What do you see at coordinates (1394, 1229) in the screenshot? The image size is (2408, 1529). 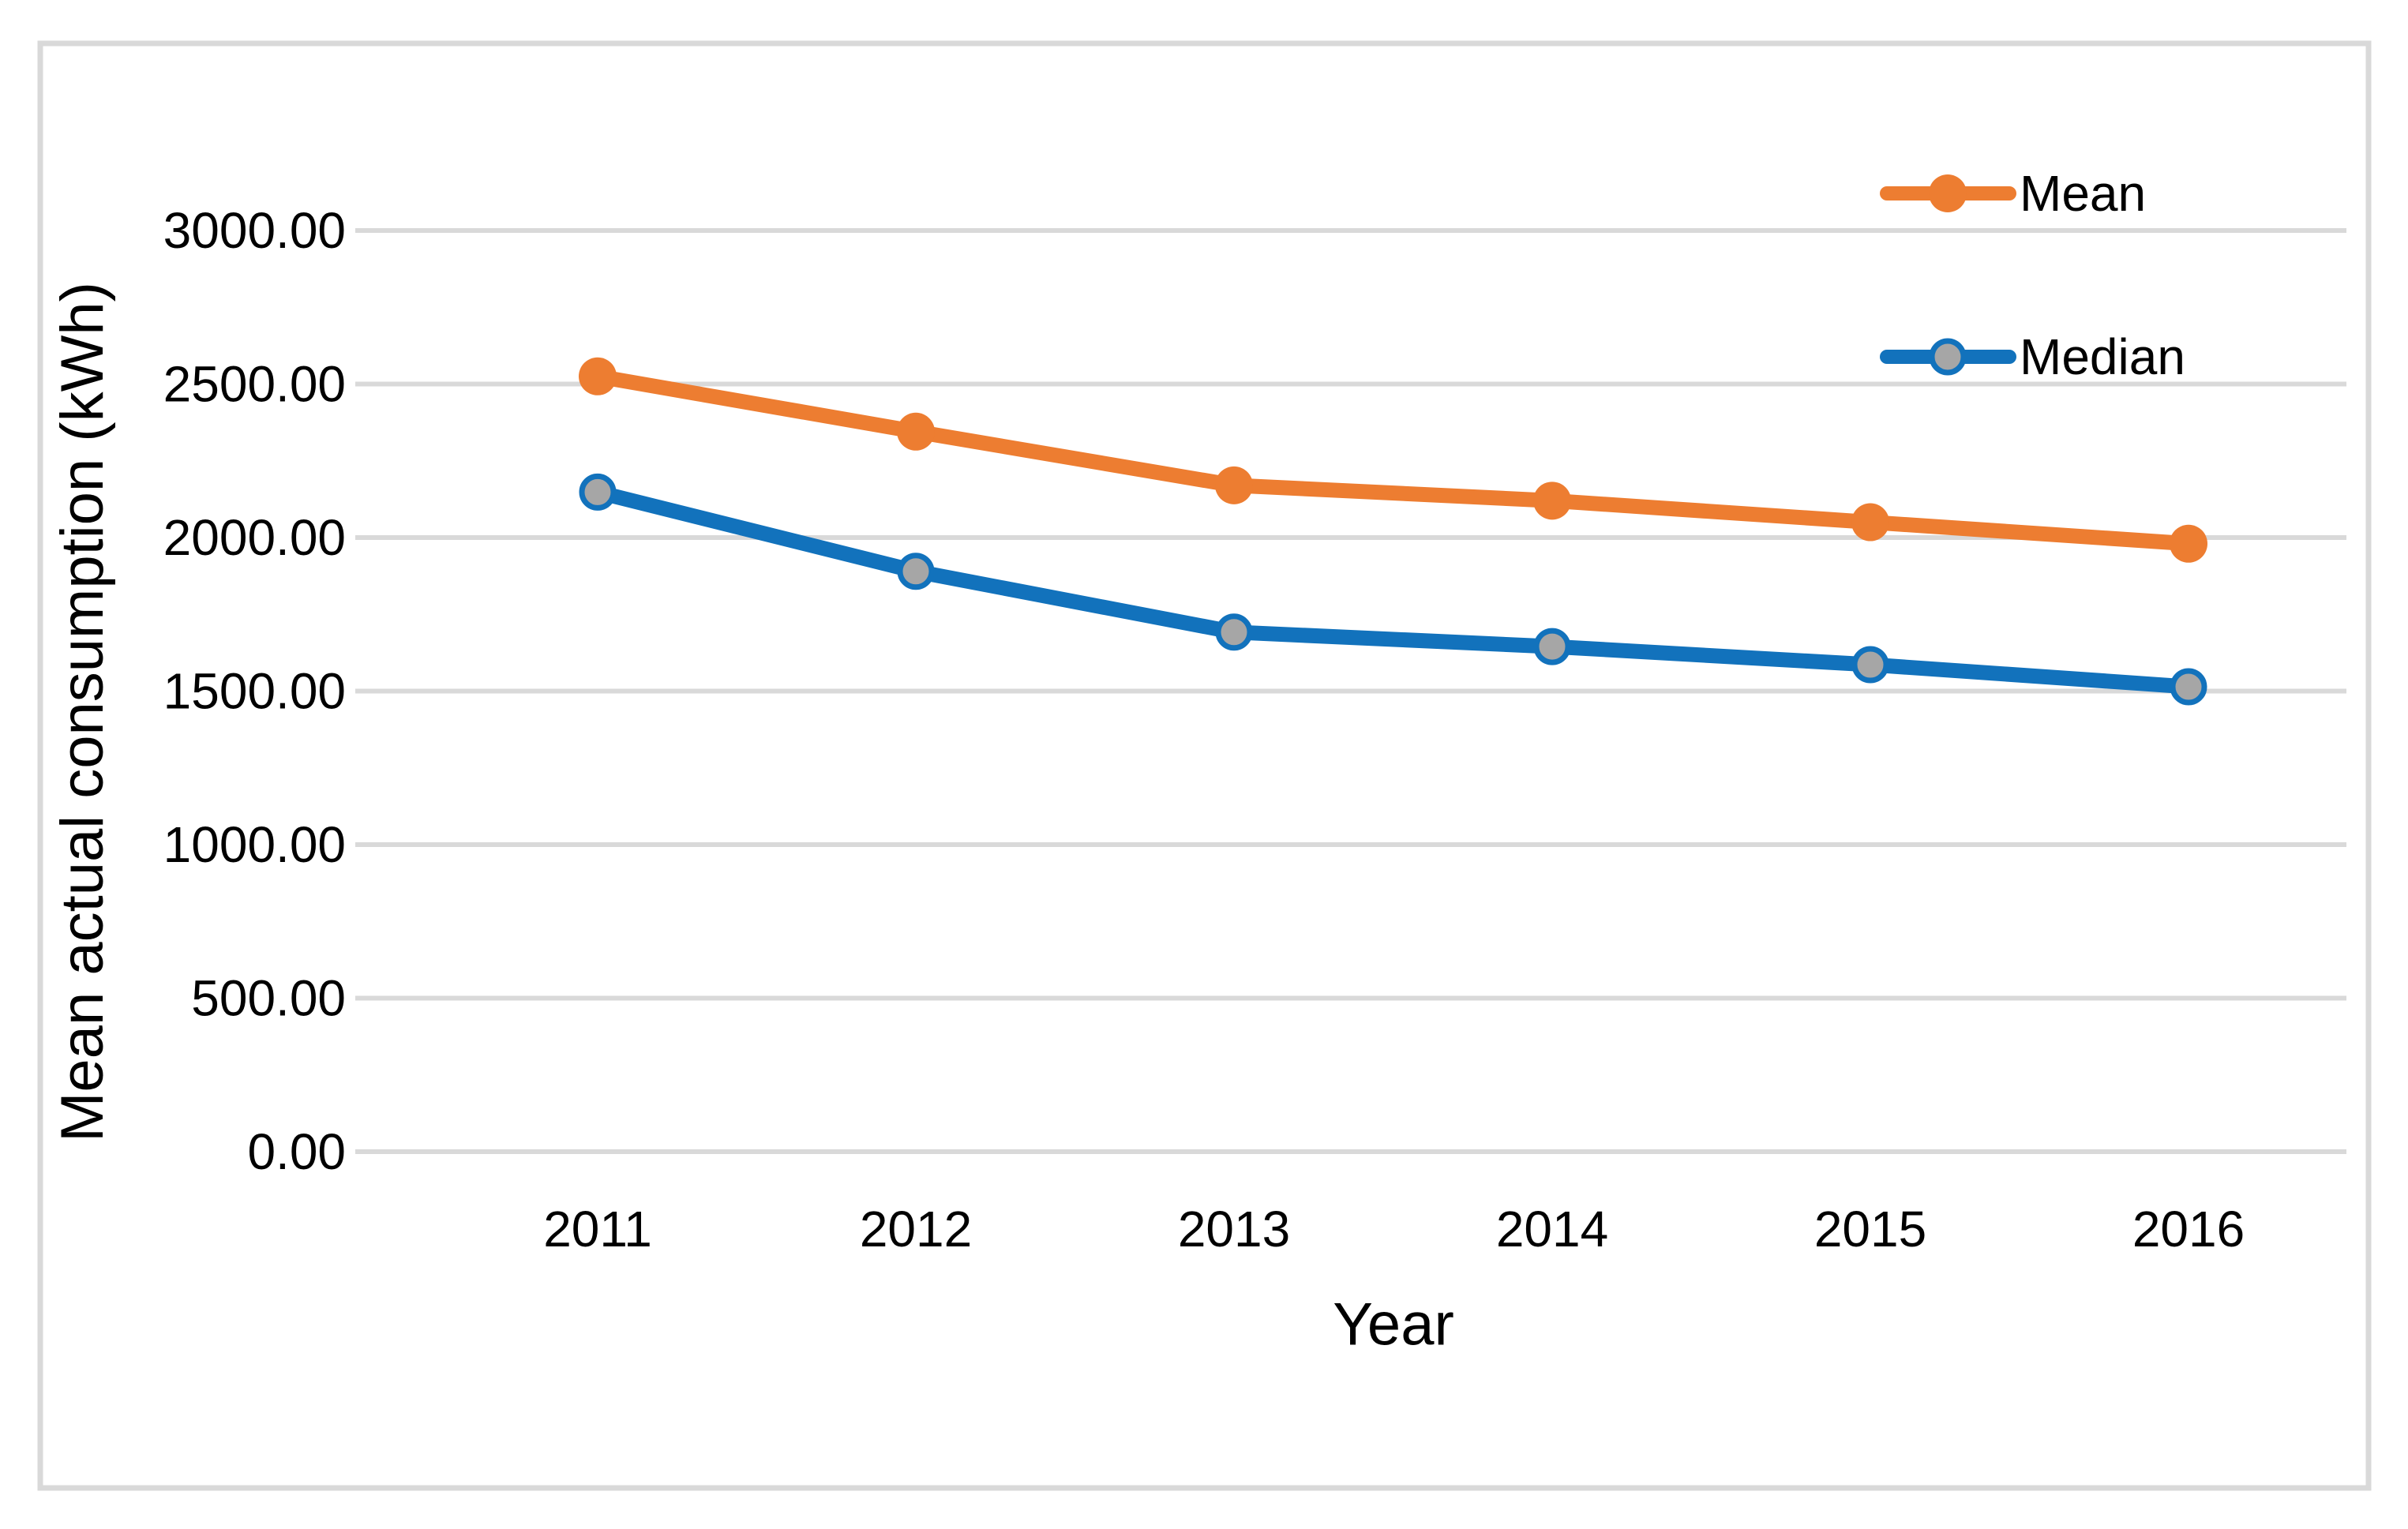 I see `x-axis-tick-labels: 2011 2012 2013 2014 2015 2016` at bounding box center [1394, 1229].